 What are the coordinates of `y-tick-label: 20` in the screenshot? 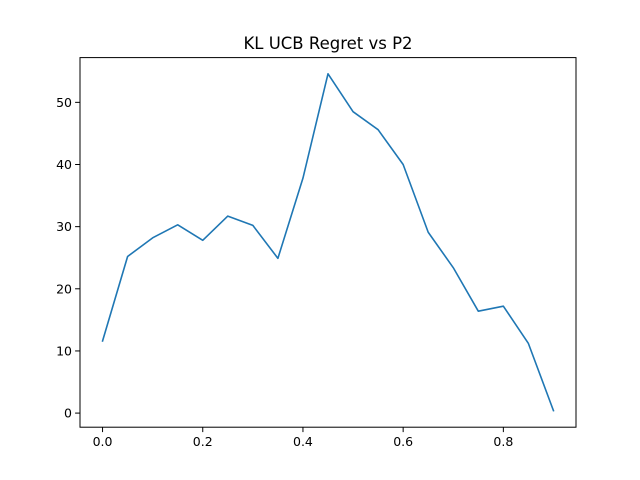 It's located at (64, 288).